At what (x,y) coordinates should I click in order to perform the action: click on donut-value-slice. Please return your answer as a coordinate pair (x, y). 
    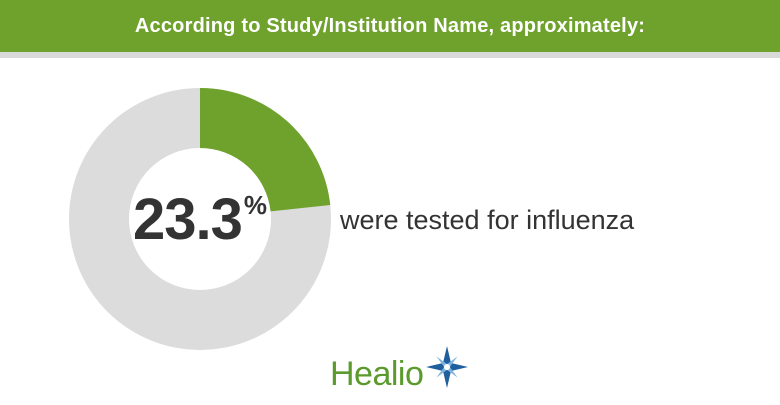
    Looking at the image, I should click on (264, 150).